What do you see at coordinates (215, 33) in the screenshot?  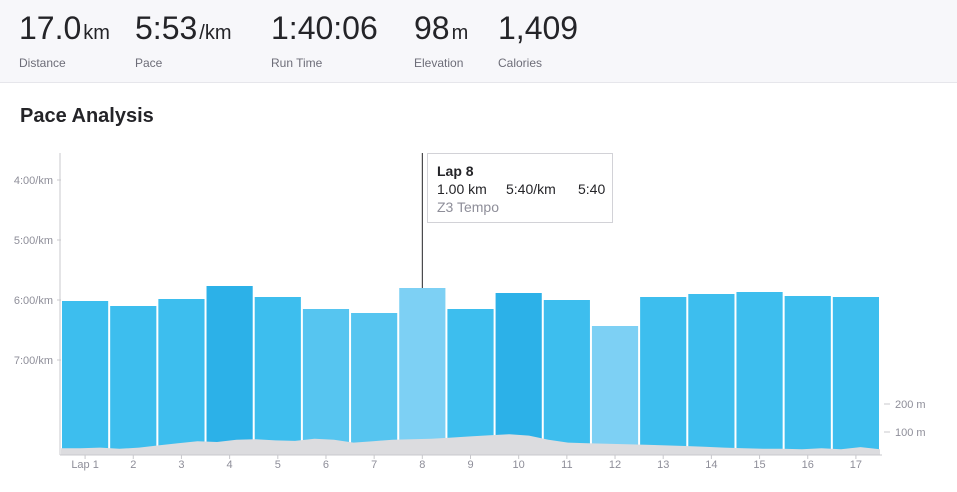 I see `stat-pace-unit: /km` at bounding box center [215, 33].